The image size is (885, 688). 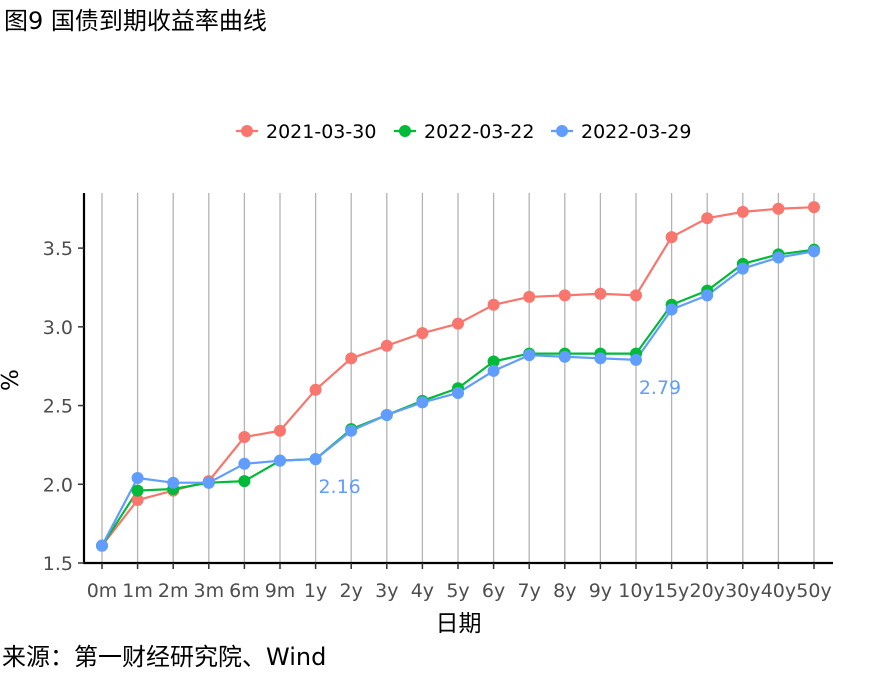 I want to click on annotations: 2.16 2.79, so click(x=499, y=437).